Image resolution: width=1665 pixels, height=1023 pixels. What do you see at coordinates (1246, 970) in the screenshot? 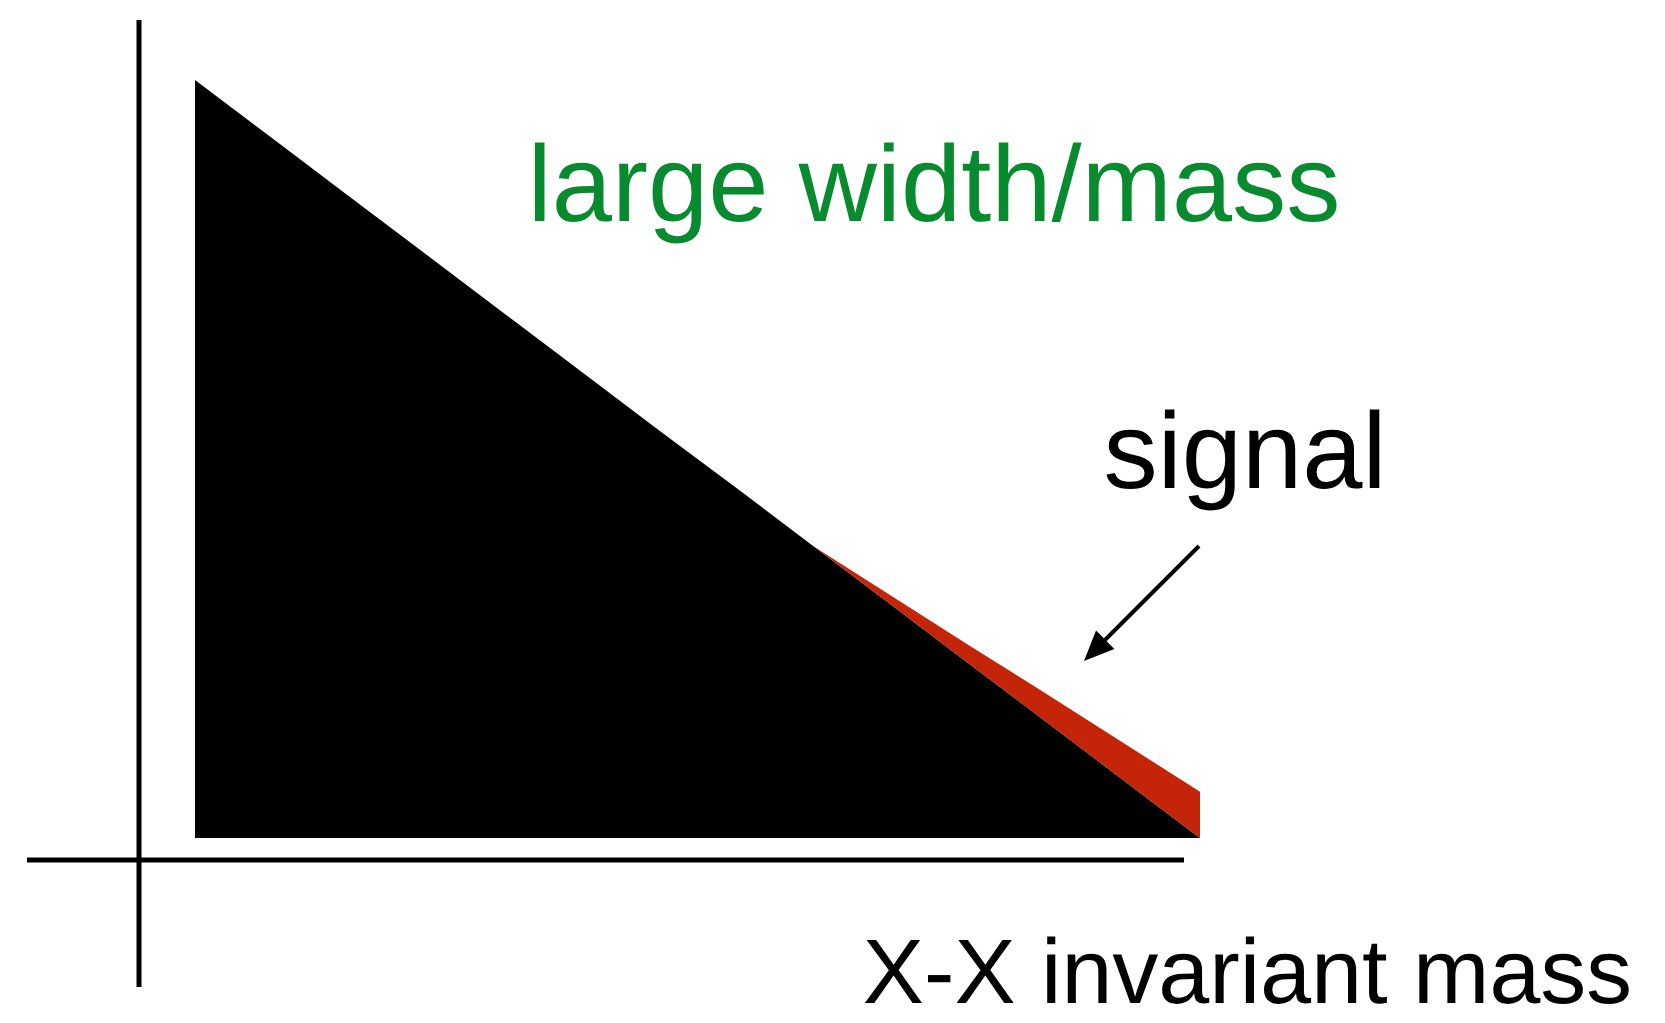
I see `x-axis-title: X-X invariant mass` at bounding box center [1246, 970].